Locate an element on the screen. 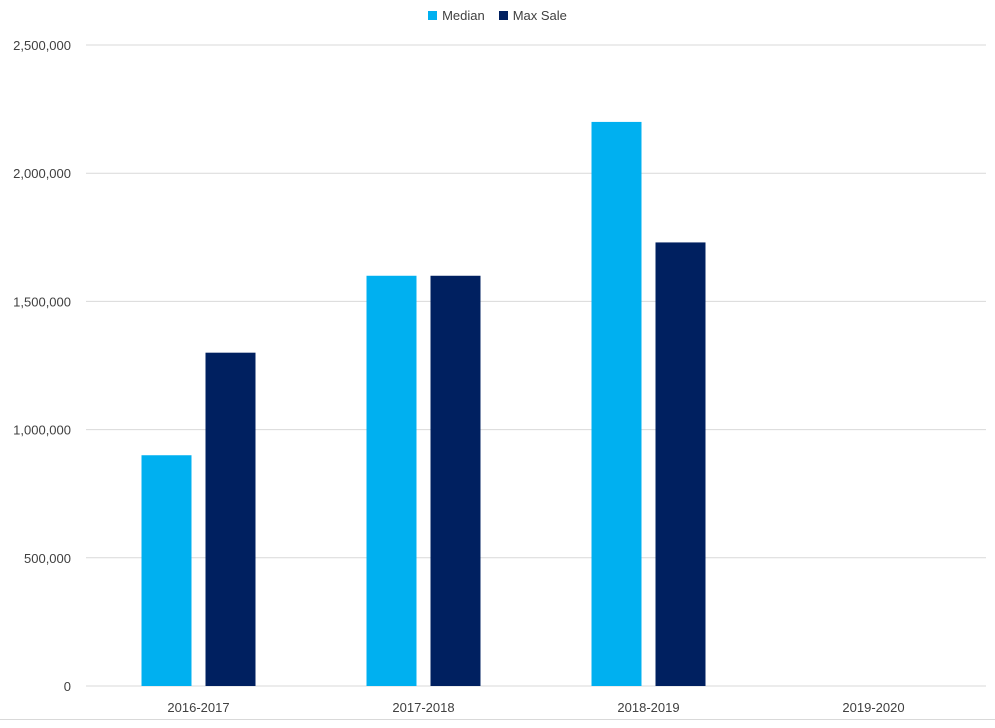  legend-item-max-sale: Max Sale is located at coordinates (532, 15).